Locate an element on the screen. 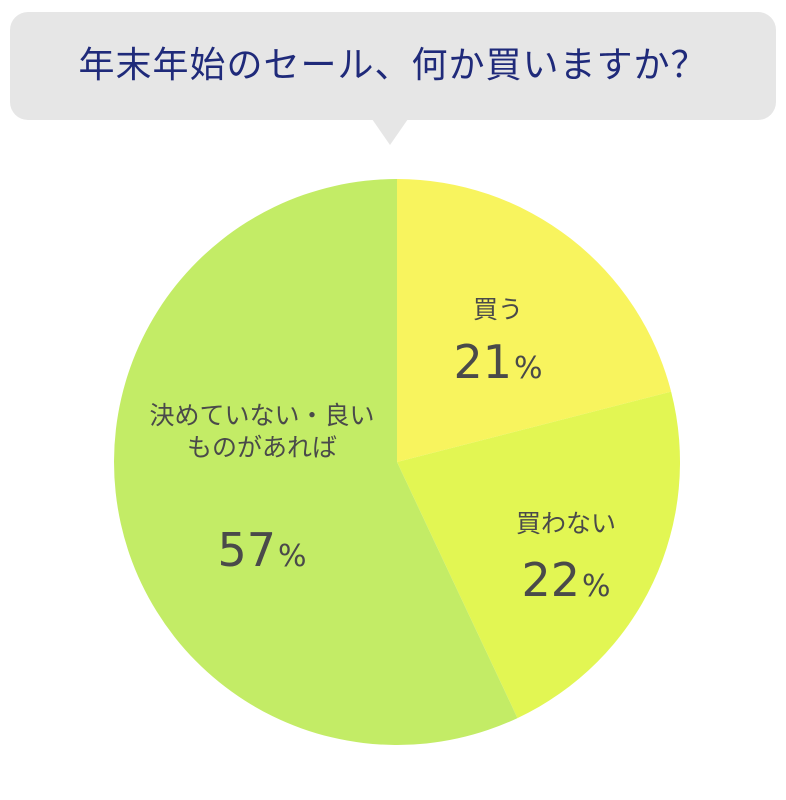 The image size is (786, 800). chart-title: 年末年始のセール、何か買いますか？ is located at coordinates (393, 65).